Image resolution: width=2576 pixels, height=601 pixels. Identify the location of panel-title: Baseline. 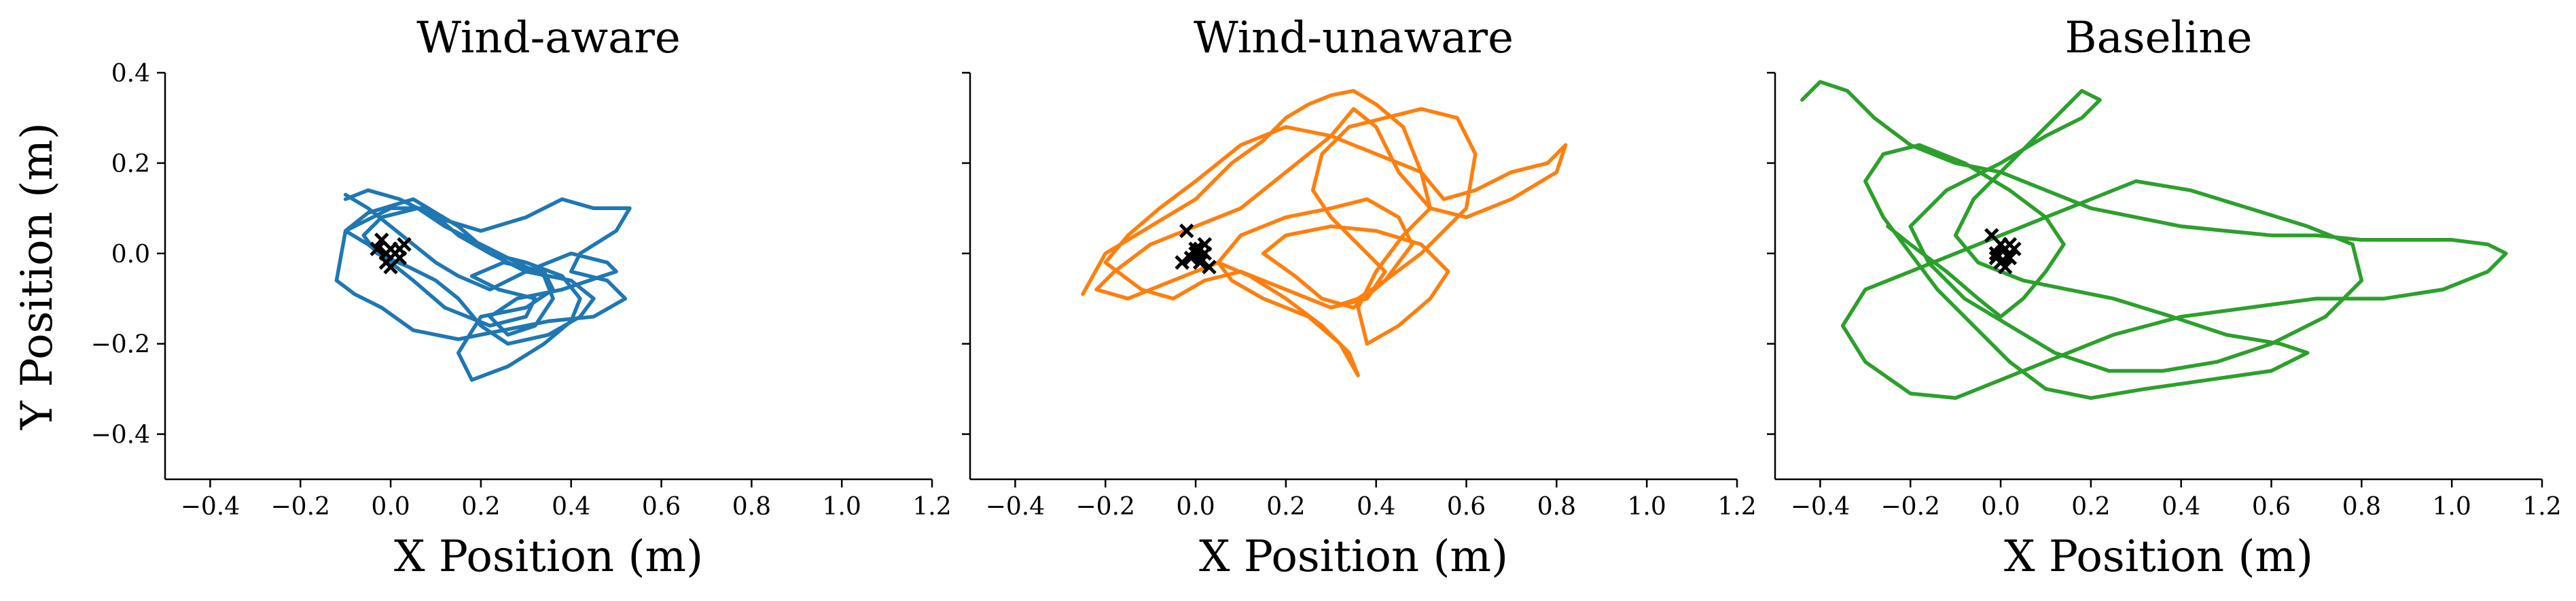
(2159, 38).